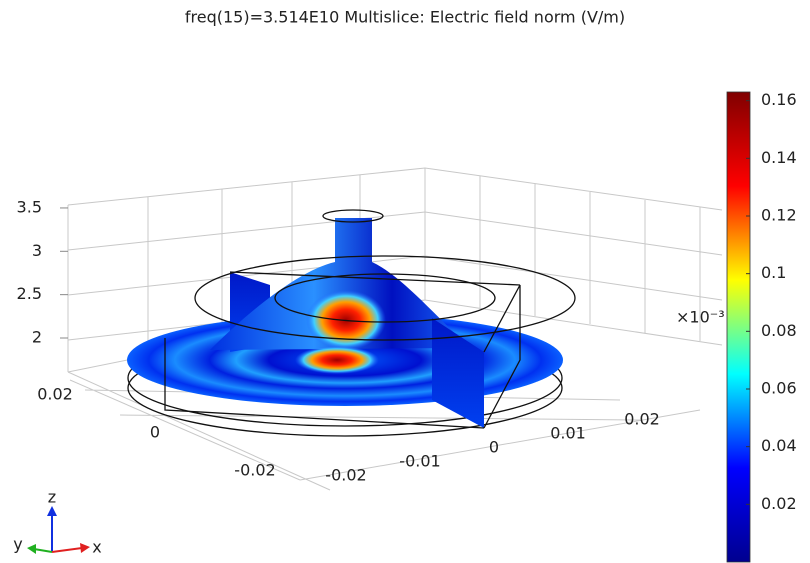 Image resolution: width=810 pixels, height=563 pixels. I want to click on y-tick-label: -0.02, so click(254, 470).